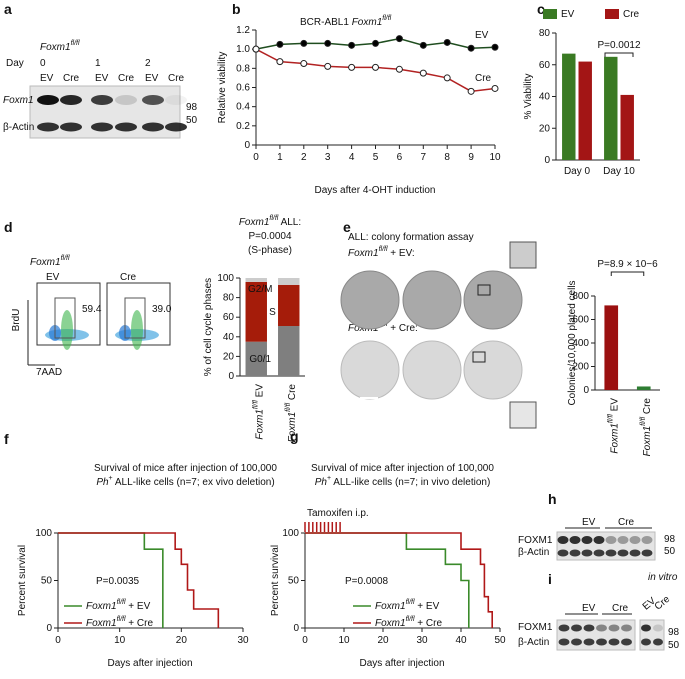  Describe the element at coordinates (346, 21) in the screenshot. I see `chart-title: BCR-ABL1 Foxm1fl/fl` at that location.